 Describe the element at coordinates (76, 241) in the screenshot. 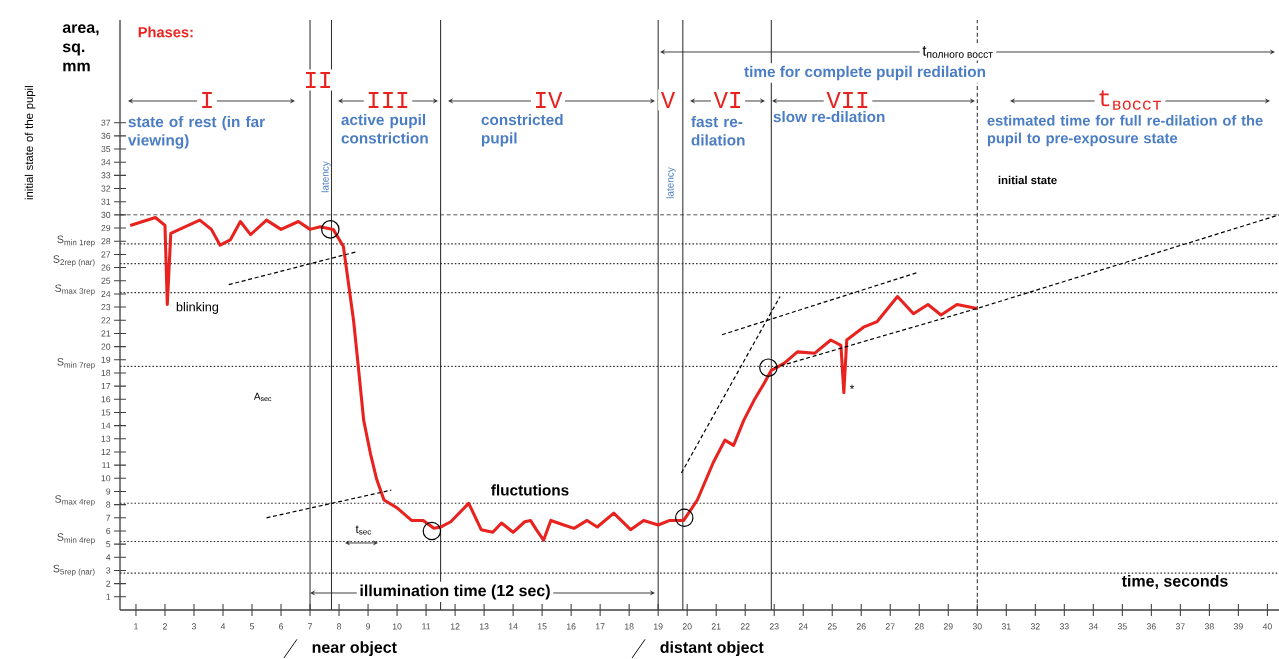

I see `ref-line-label: $\text{S}_{\text{min 1rep}}$` at that location.